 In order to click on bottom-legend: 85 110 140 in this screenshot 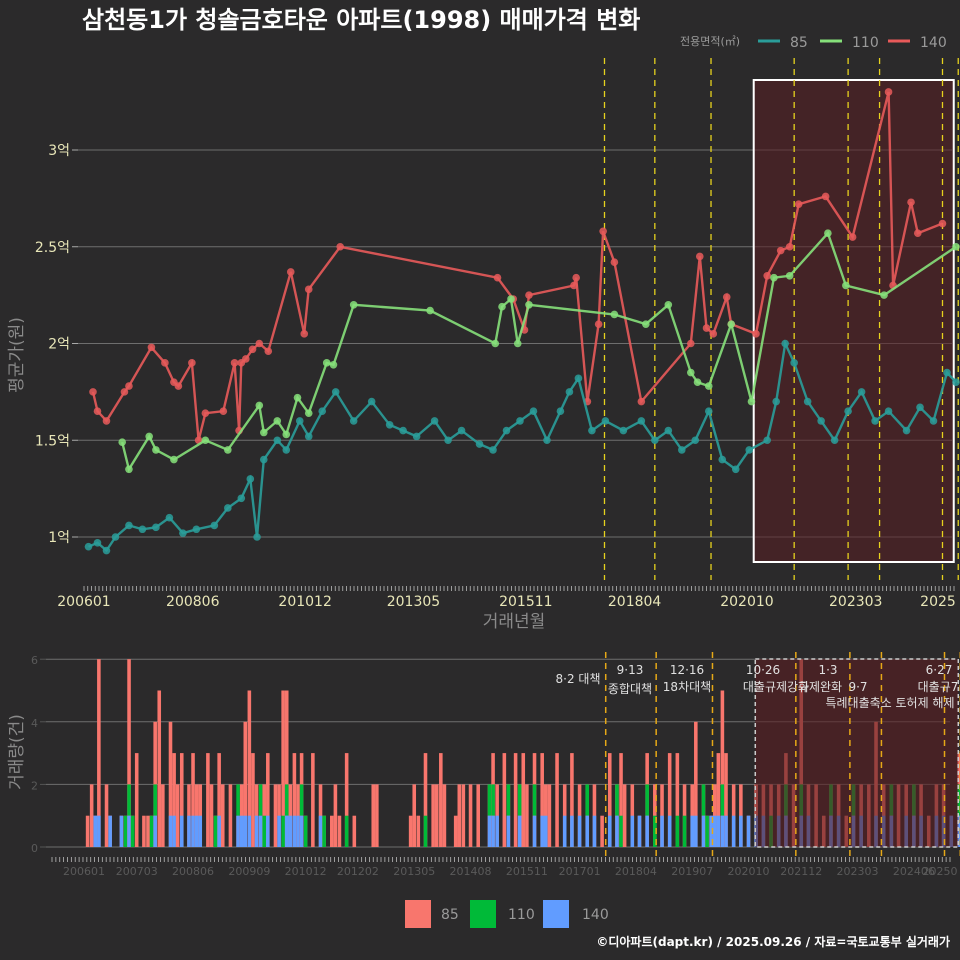, I will do `click(507, 914)`.